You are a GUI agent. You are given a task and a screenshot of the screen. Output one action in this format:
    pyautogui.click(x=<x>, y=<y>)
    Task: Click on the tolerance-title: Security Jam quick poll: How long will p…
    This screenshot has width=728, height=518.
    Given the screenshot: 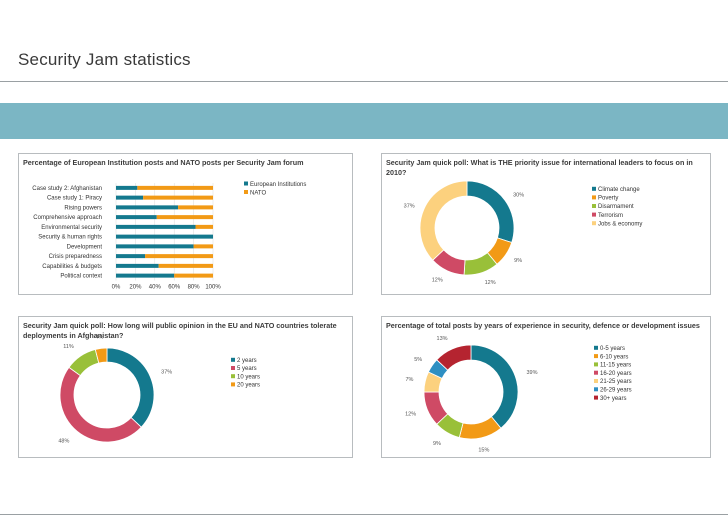 What is the action you would take?
    pyautogui.click(x=180, y=330)
    